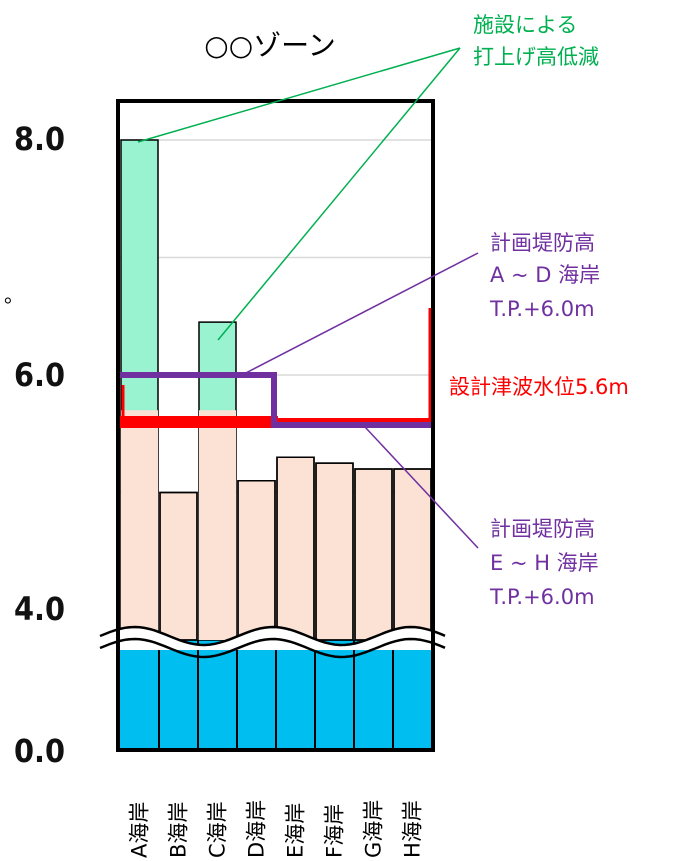  I want to click on levee-ad-label-line2: A ~ D 海岸, so click(545, 275).